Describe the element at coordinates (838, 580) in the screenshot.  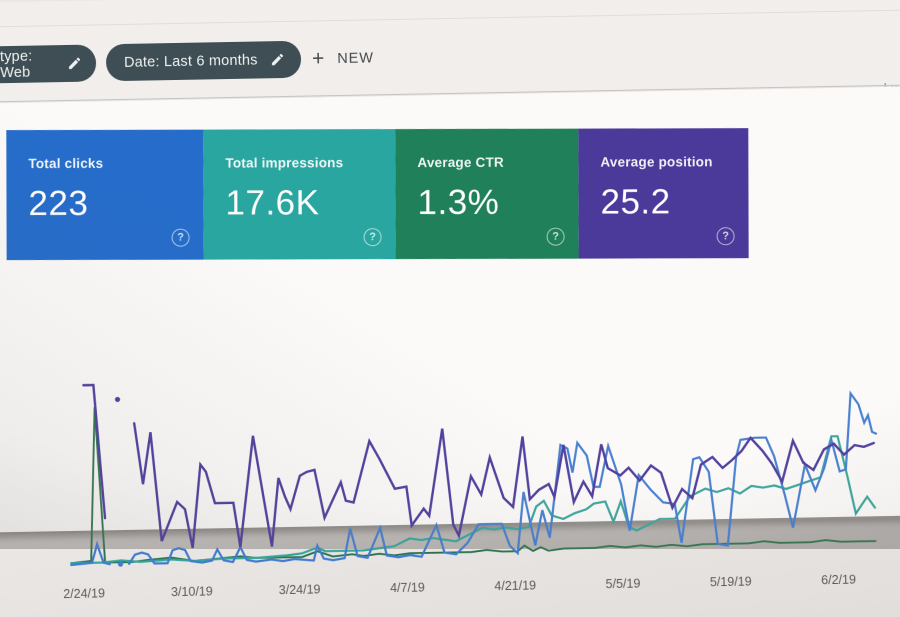
I see `x-axis-tick-label: 6/2/19` at that location.